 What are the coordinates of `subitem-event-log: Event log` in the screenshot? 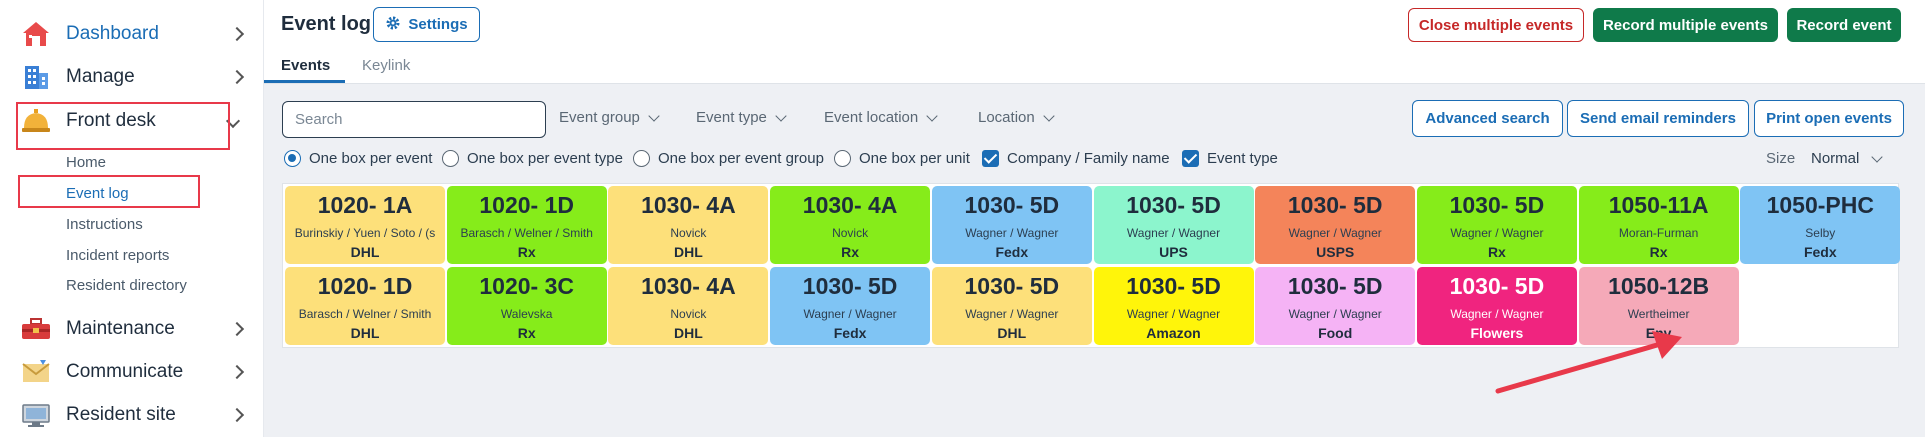 It's located at (97, 193).